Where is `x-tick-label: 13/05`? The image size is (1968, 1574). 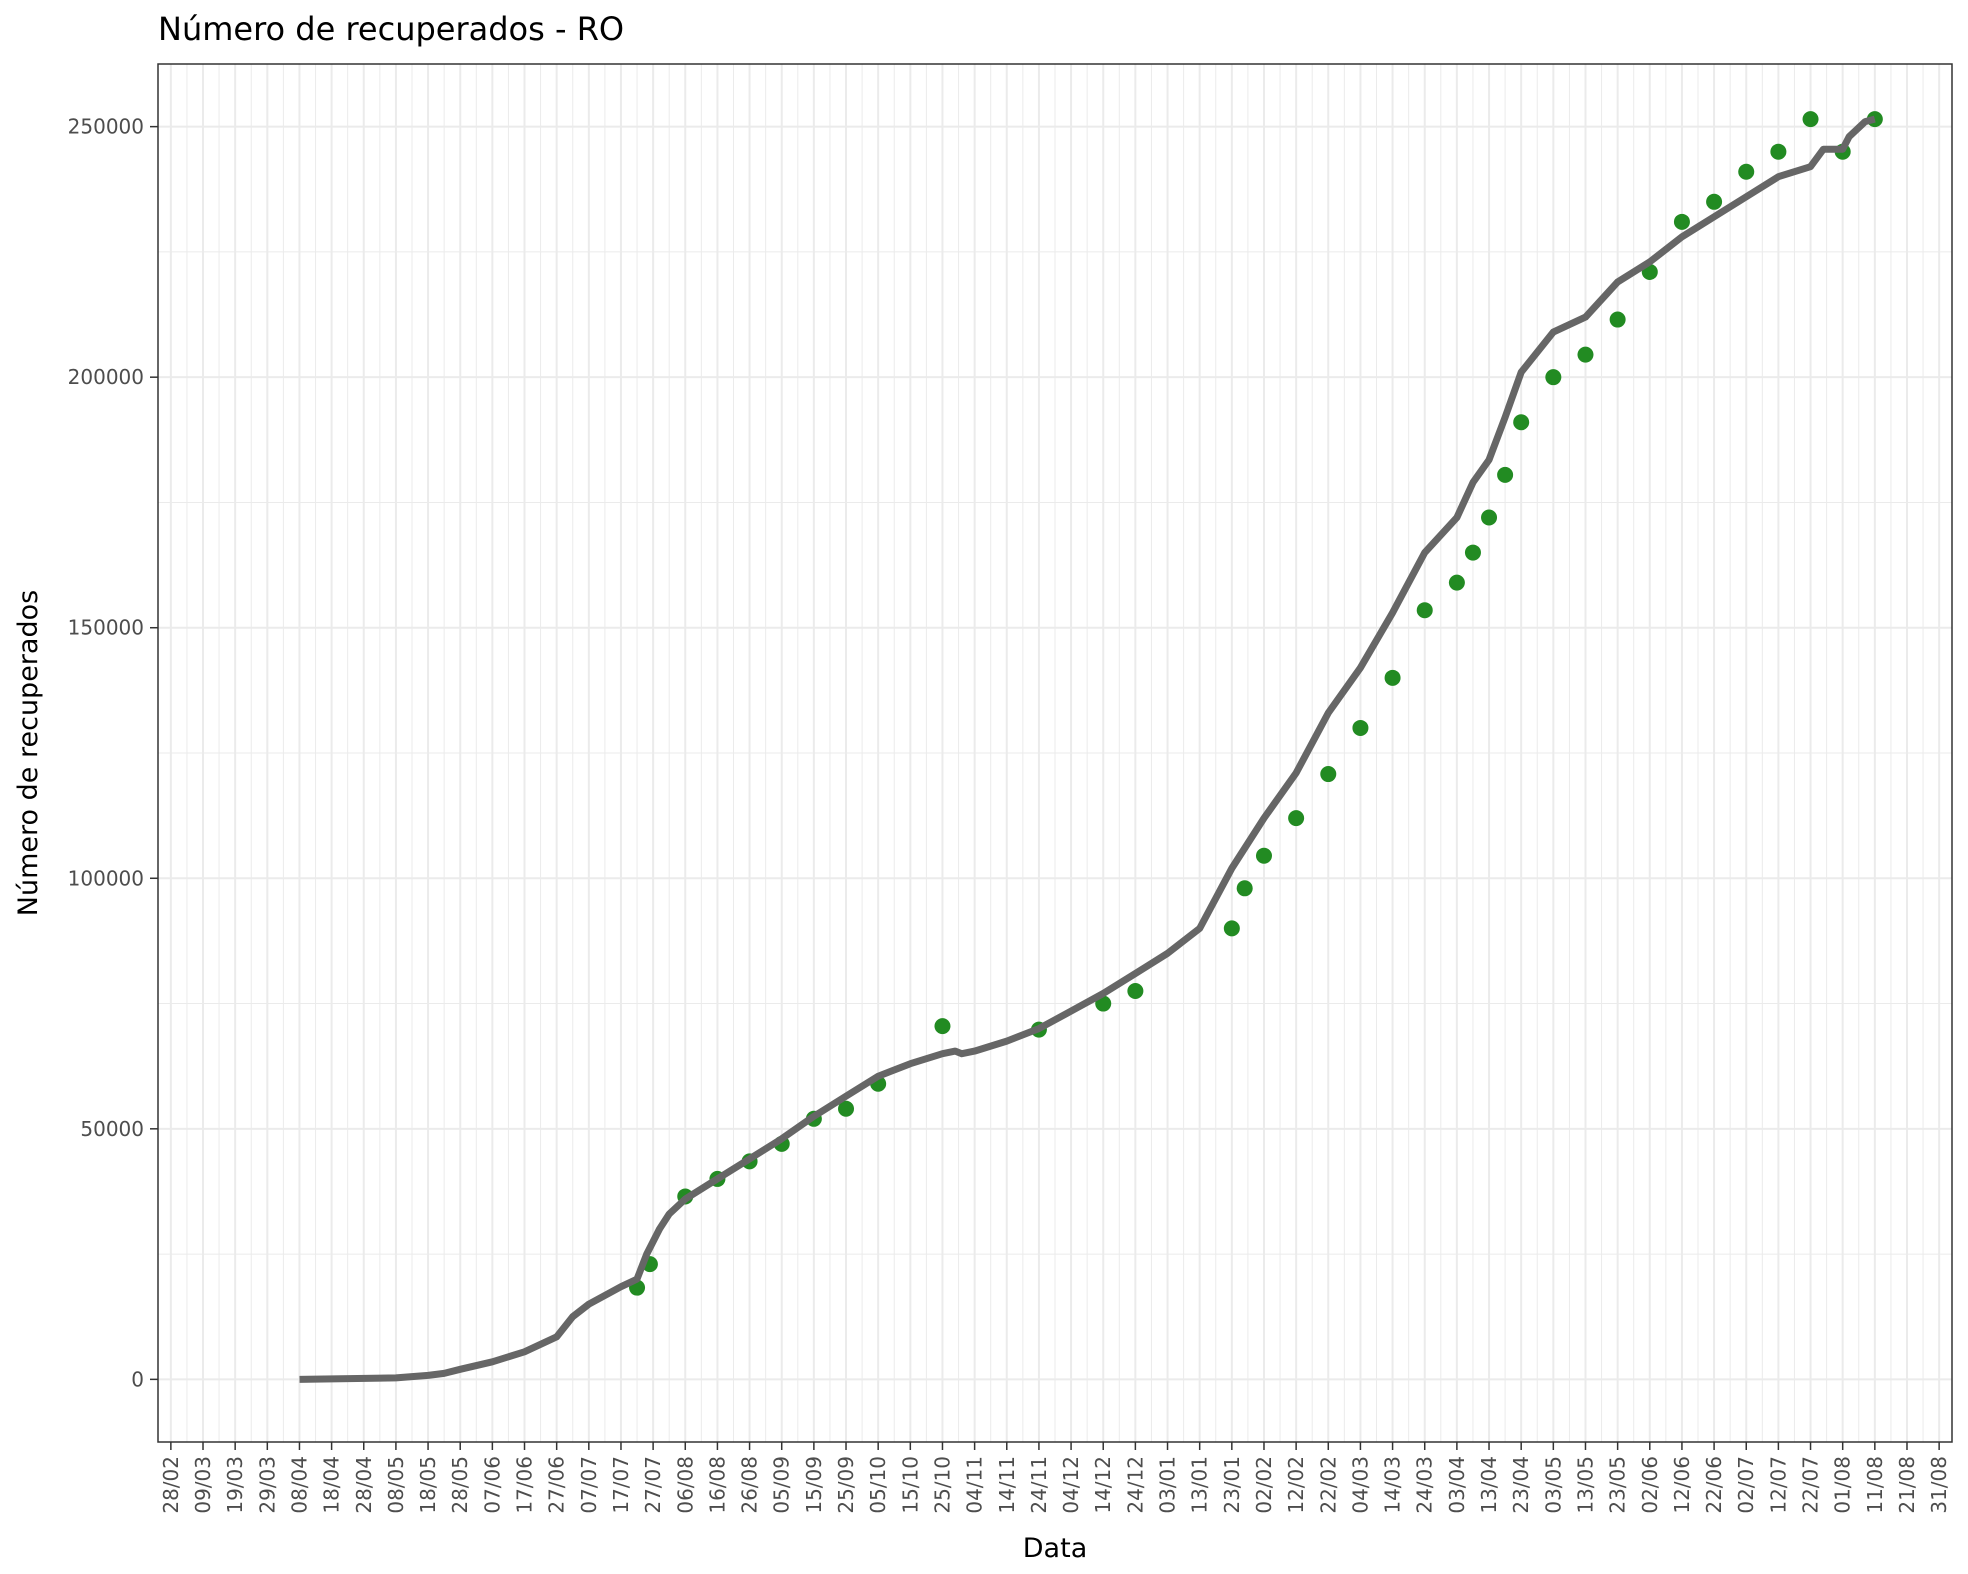
x-tick-label: 13/05 is located at coordinates (1585, 1485).